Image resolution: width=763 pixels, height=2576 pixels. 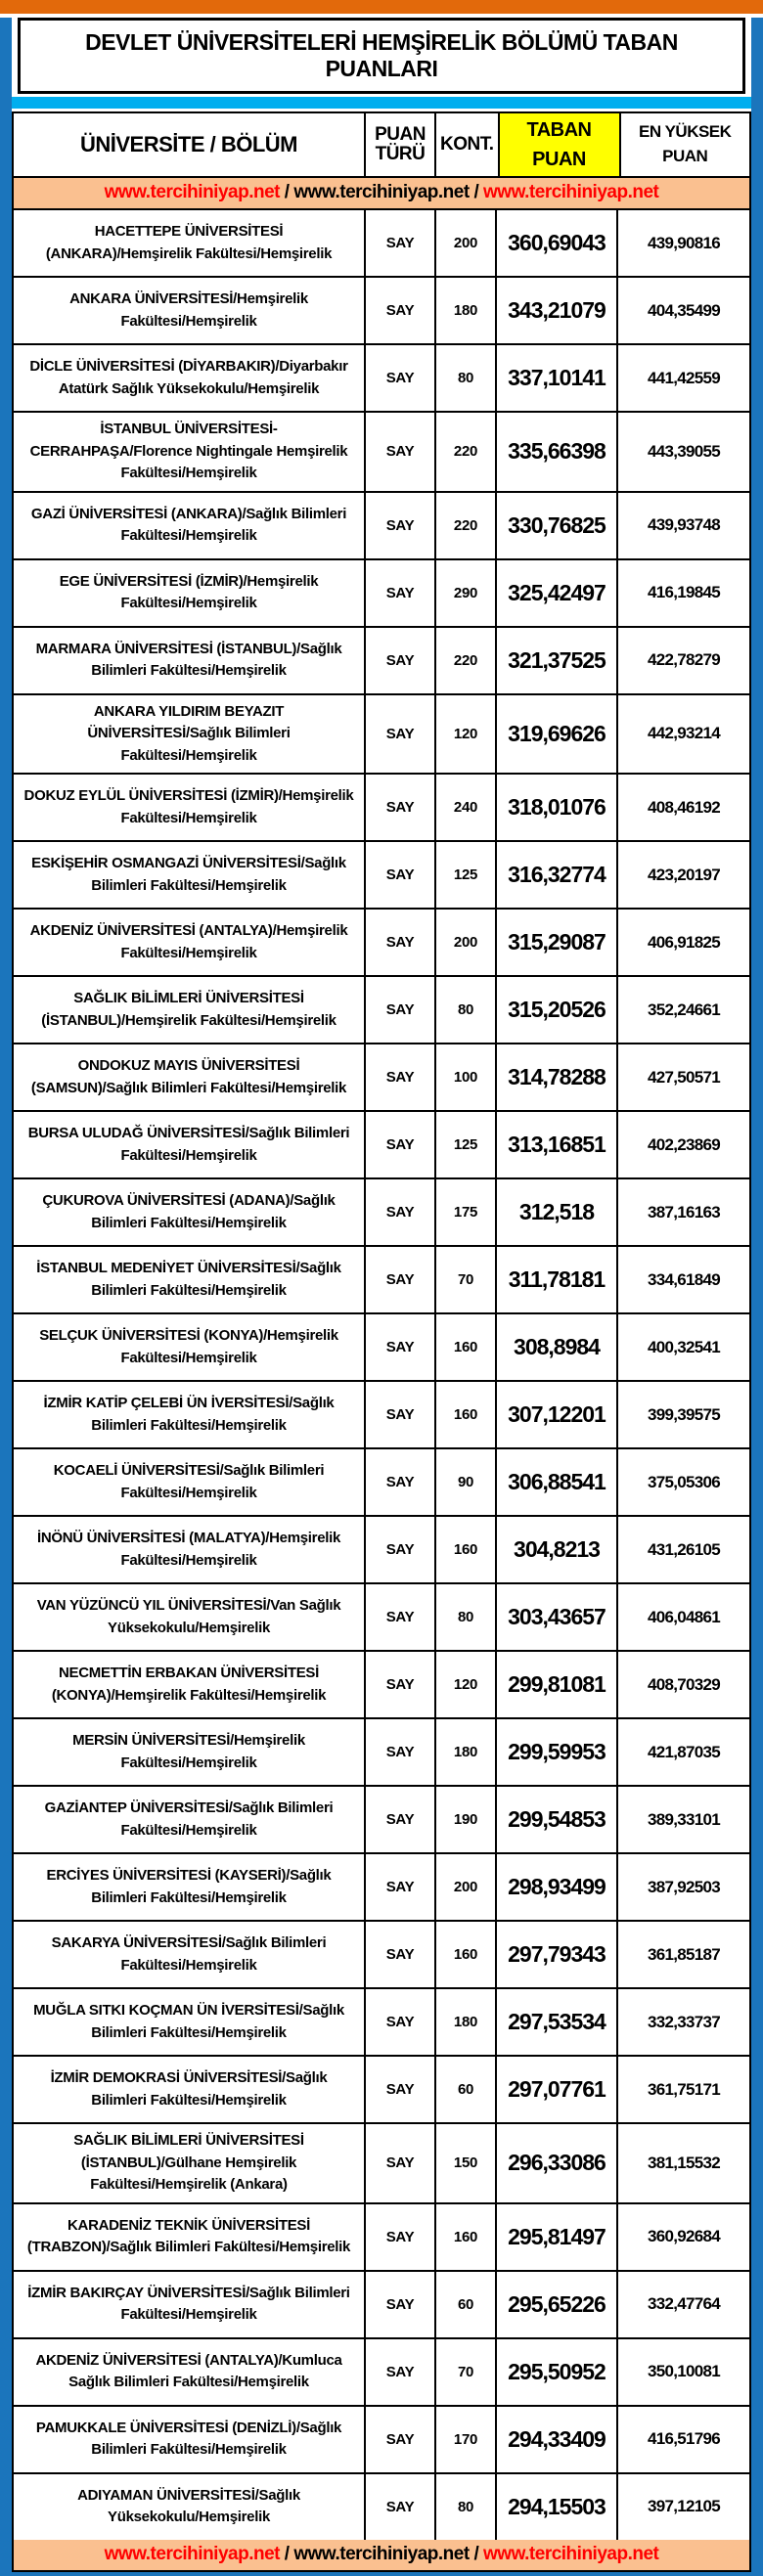 I want to click on base-score-cell: 325,42497, so click(x=557, y=592).